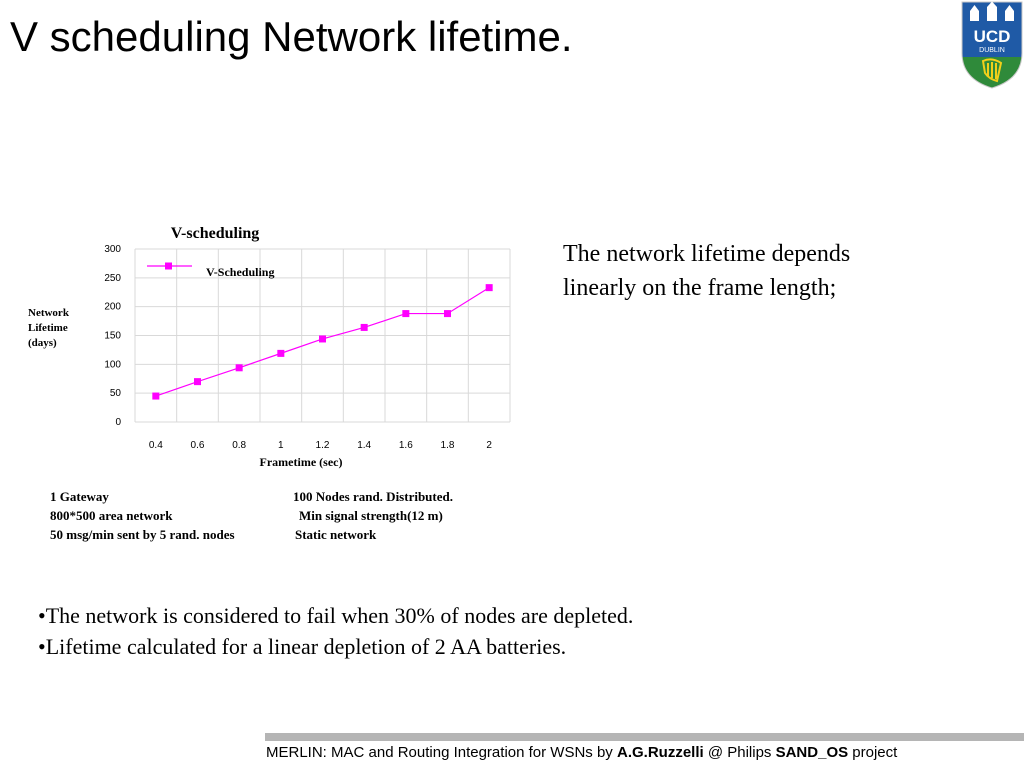 This screenshot has width=1024, height=768. I want to click on y-tick-label: 0, so click(118, 422).